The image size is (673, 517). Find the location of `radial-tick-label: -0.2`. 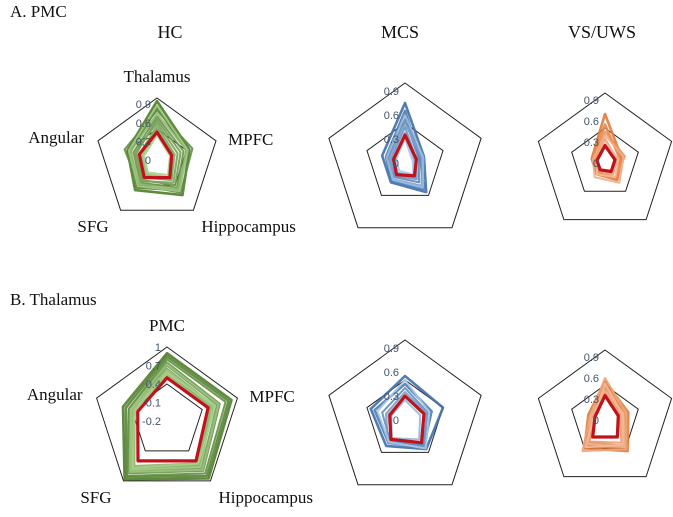

radial-tick-label: -0.2 is located at coordinates (151, 422).